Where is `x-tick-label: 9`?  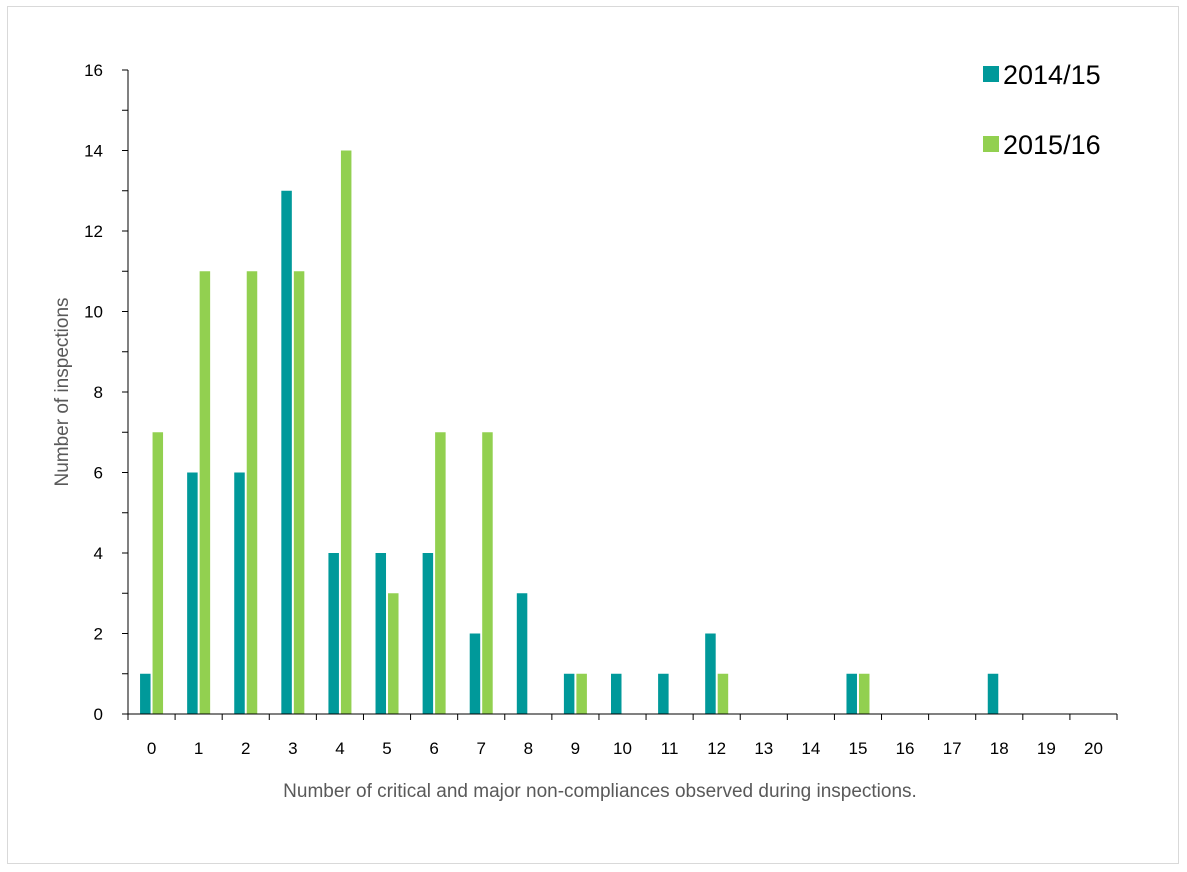 x-tick-label: 9 is located at coordinates (575, 748).